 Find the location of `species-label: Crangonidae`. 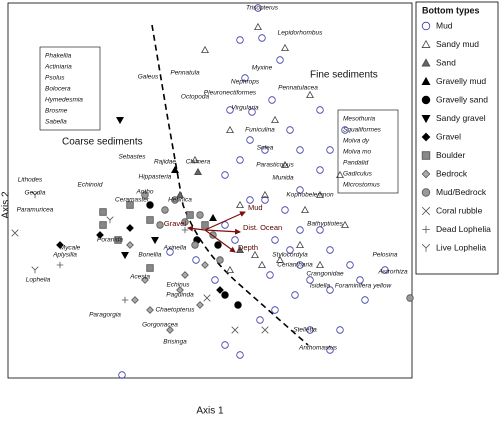

species-label: Crangonidae is located at coordinates (325, 274).